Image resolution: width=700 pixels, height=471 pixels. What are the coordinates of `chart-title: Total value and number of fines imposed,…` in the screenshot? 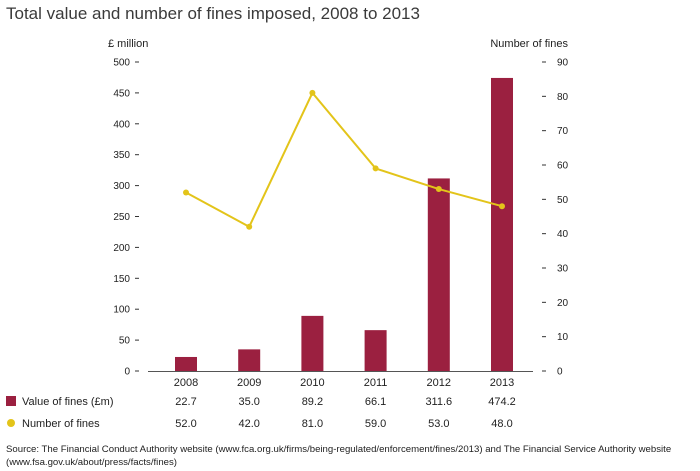 It's located at (213, 13).